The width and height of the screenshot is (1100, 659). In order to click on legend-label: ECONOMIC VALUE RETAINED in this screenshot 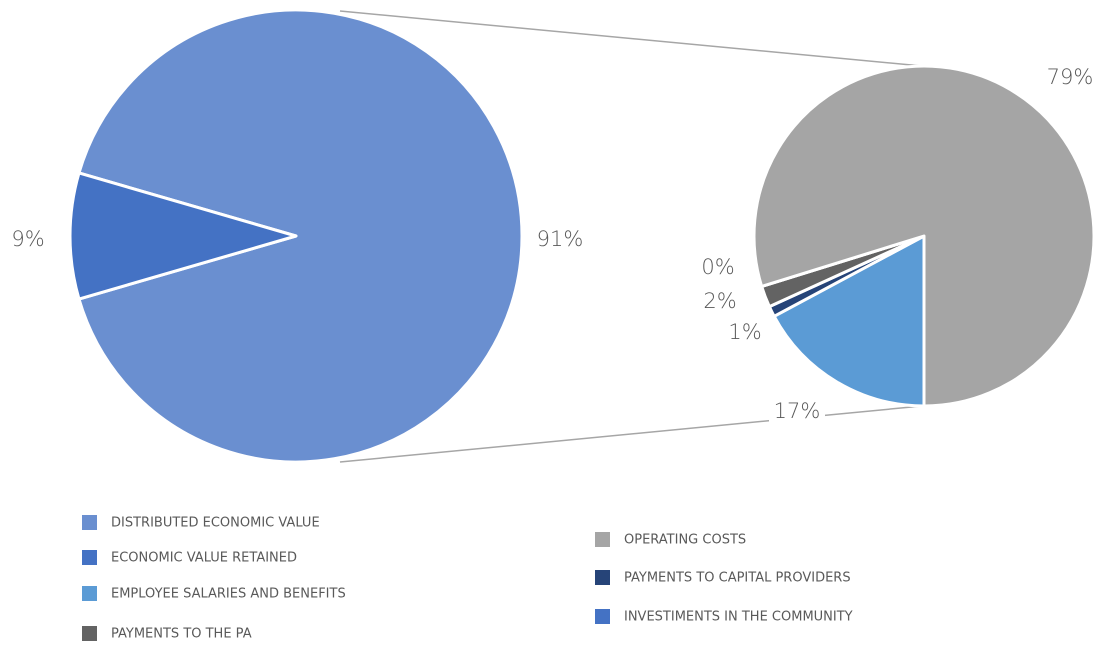, I will do `click(204, 558)`.